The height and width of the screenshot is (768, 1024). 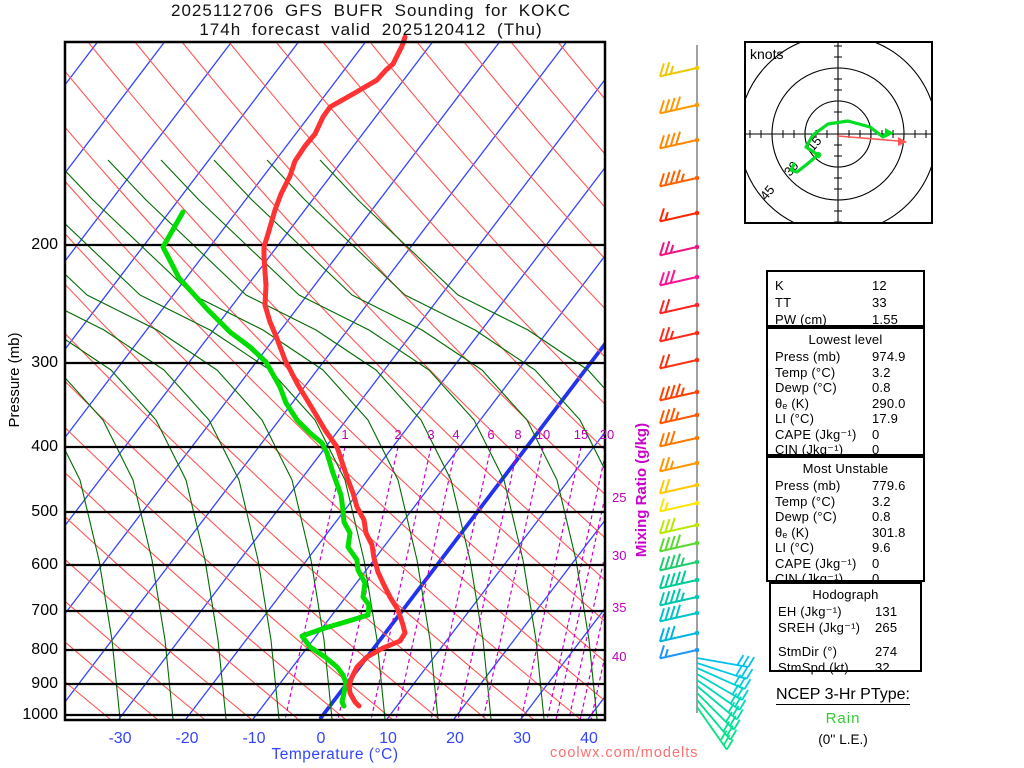 What do you see at coordinates (522, 738) in the screenshot?
I see `temperature-tick-label: 30` at bounding box center [522, 738].